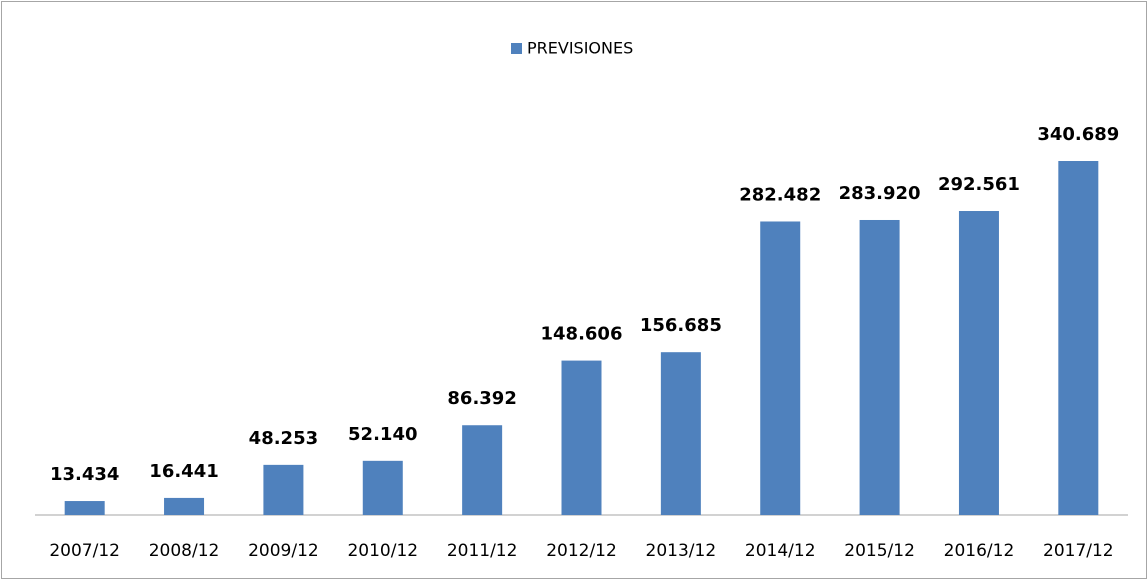 The height and width of the screenshot is (580, 1148). What do you see at coordinates (1078, 134) in the screenshot?
I see `value-label: 340.689` at bounding box center [1078, 134].